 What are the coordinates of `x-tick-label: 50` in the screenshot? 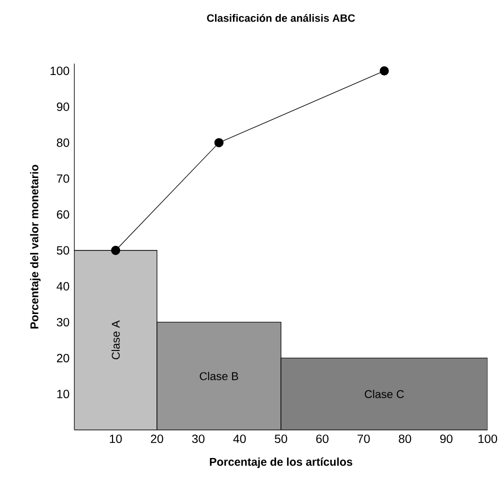 It's located at (281, 439).